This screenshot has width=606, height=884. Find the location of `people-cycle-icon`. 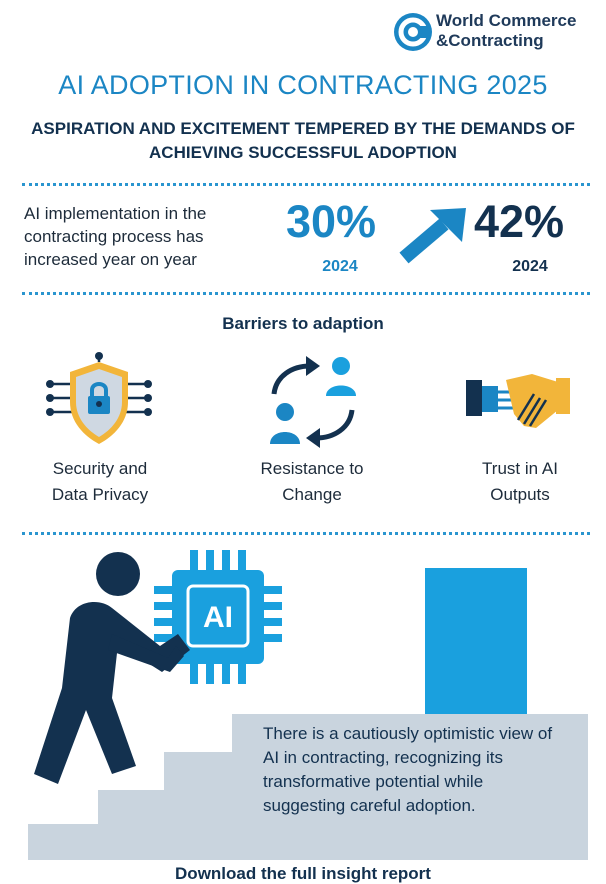

people-cycle-icon is located at coordinates (313, 402).